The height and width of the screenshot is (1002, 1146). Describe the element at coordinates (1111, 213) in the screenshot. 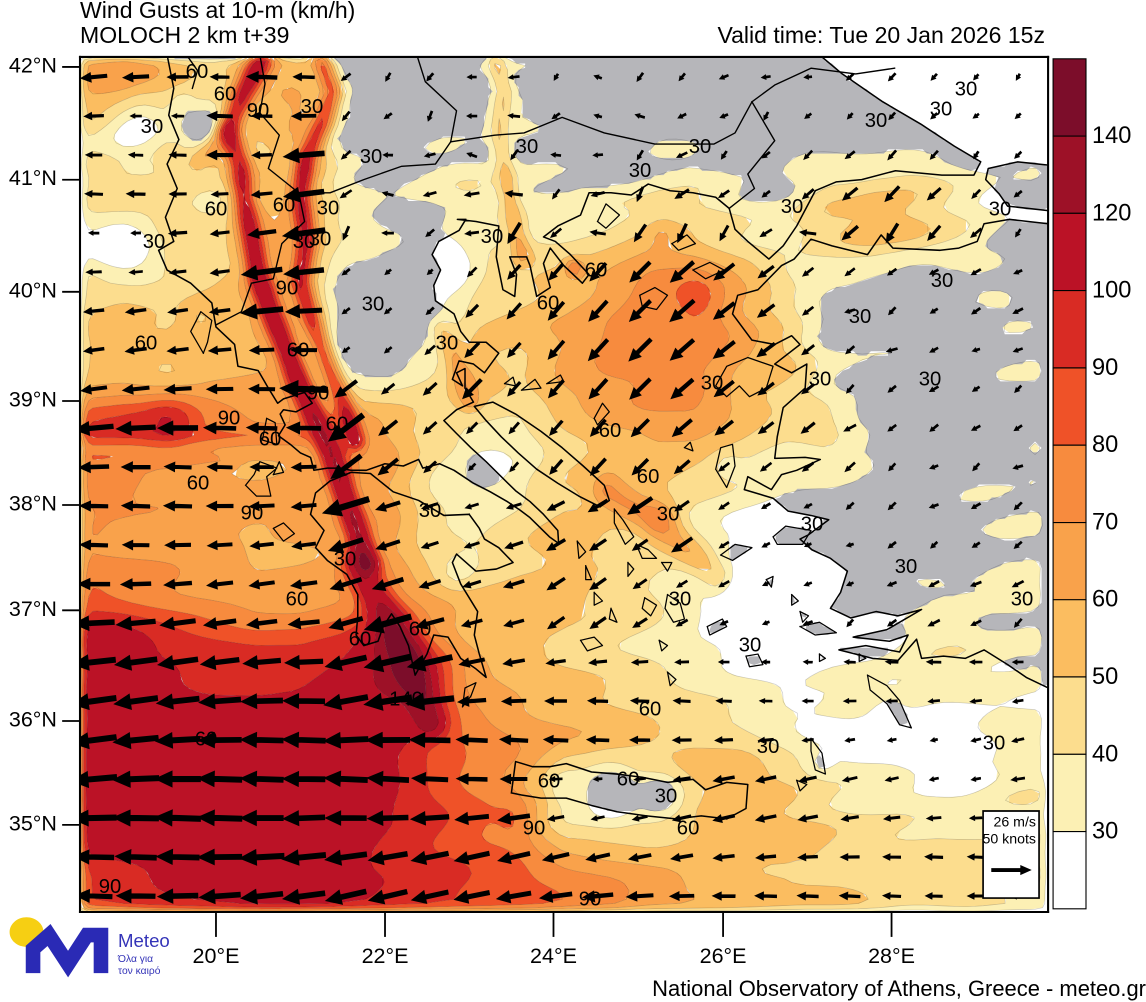

I see `svg-text: 120` at that location.